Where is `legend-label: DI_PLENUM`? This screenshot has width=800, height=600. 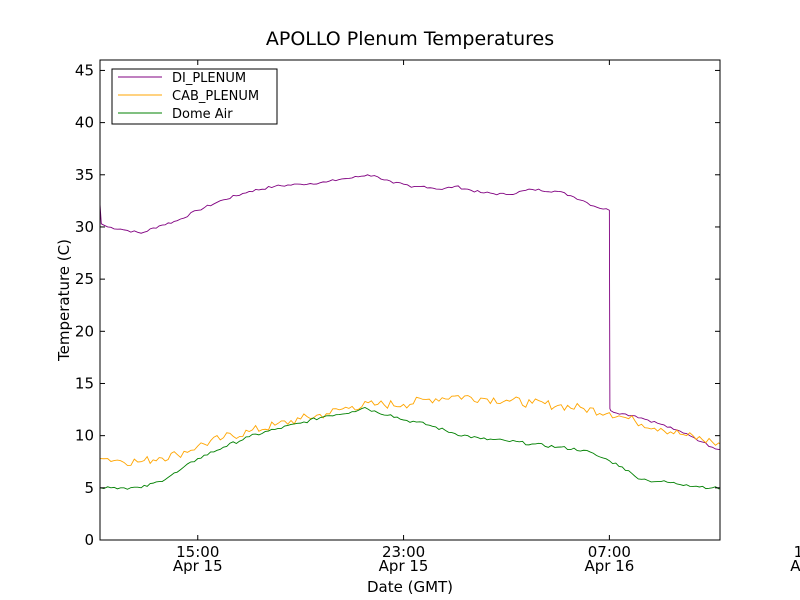
legend-label: DI_PLENUM is located at coordinates (209, 78).